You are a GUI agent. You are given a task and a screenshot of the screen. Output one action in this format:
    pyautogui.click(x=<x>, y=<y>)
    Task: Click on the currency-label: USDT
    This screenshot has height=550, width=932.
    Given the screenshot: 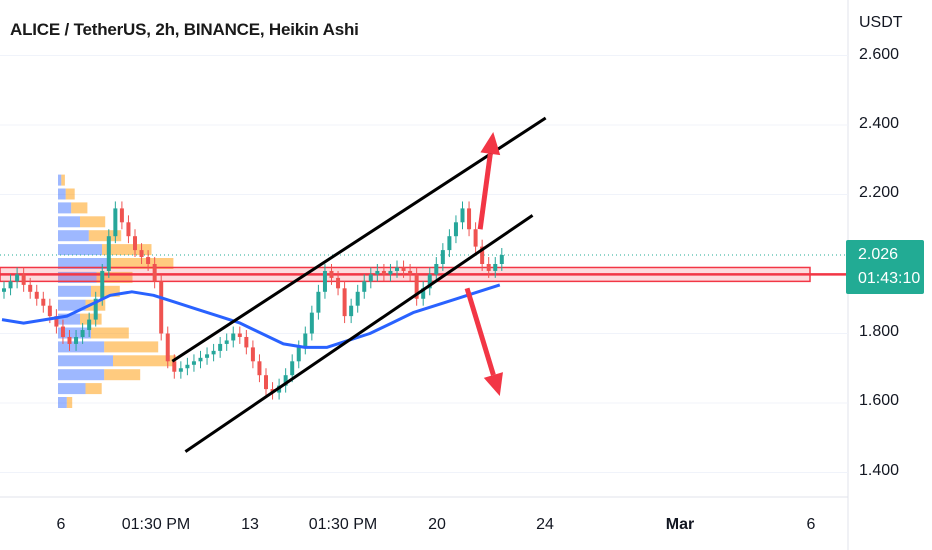 What is the action you would take?
    pyautogui.click(x=881, y=22)
    